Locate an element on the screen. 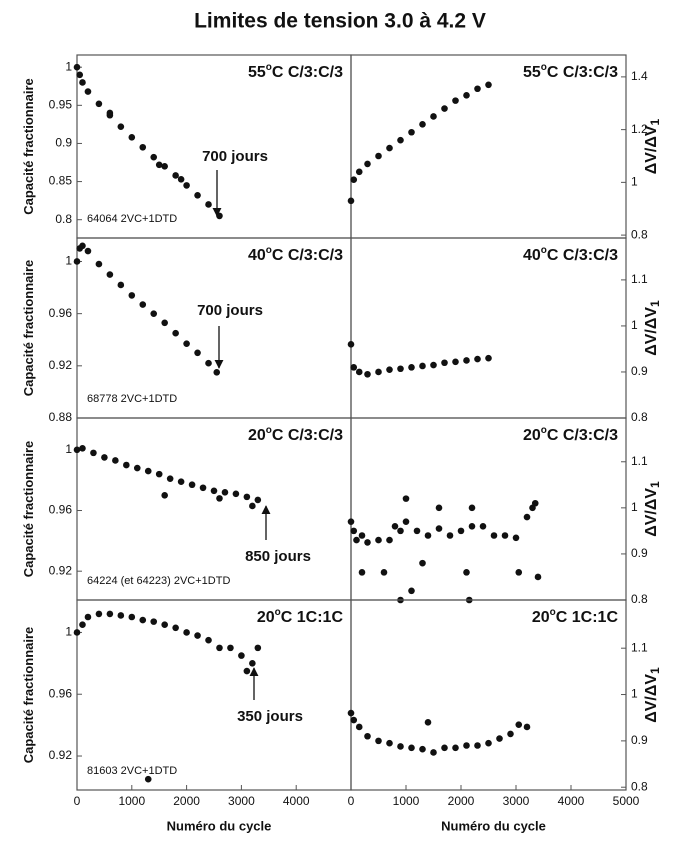 This screenshot has width=674, height=845. x-tick-label: 2000 is located at coordinates (186, 801).